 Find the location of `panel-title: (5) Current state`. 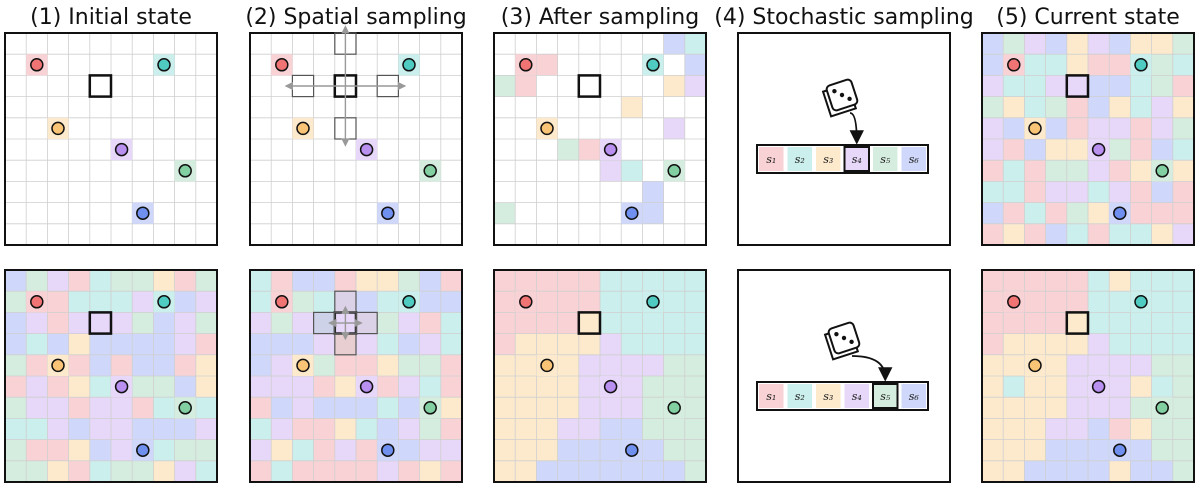

panel-title: (5) Current state is located at coordinates (1088, 17).